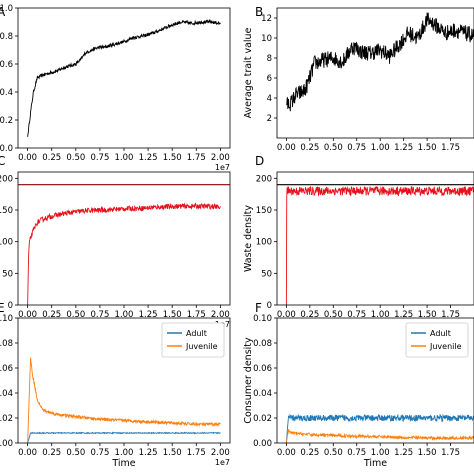 This screenshot has width=474, height=474. Describe the element at coordinates (172, 158) in the screenshot. I see `x-tick-label-a-6: 1.50` at that location.